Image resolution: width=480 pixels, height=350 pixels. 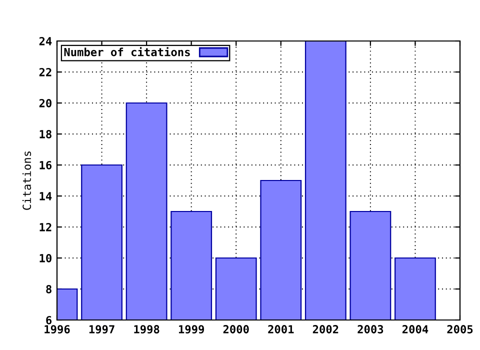 I want to click on x-tick-label: 2003, so click(x=371, y=329).